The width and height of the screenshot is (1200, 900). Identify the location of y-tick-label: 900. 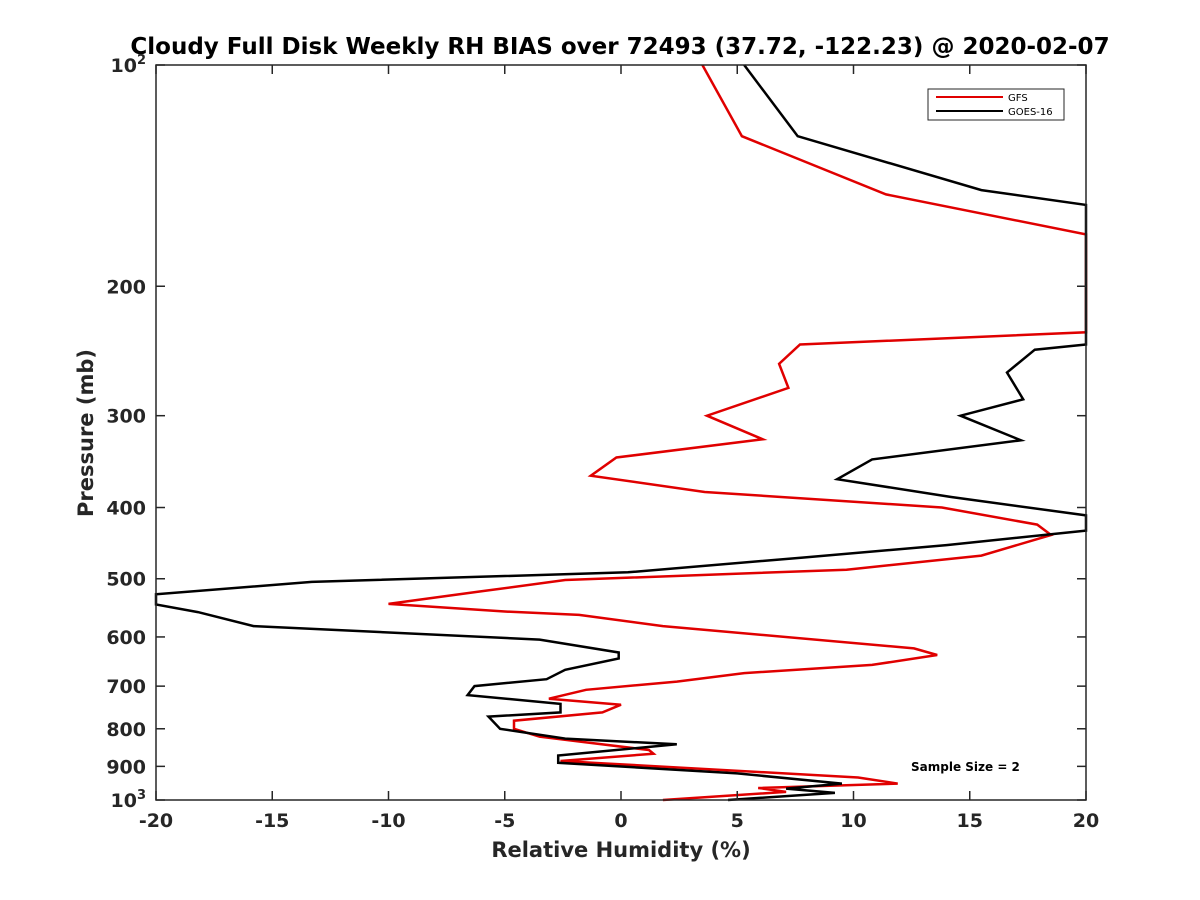
(126, 767).